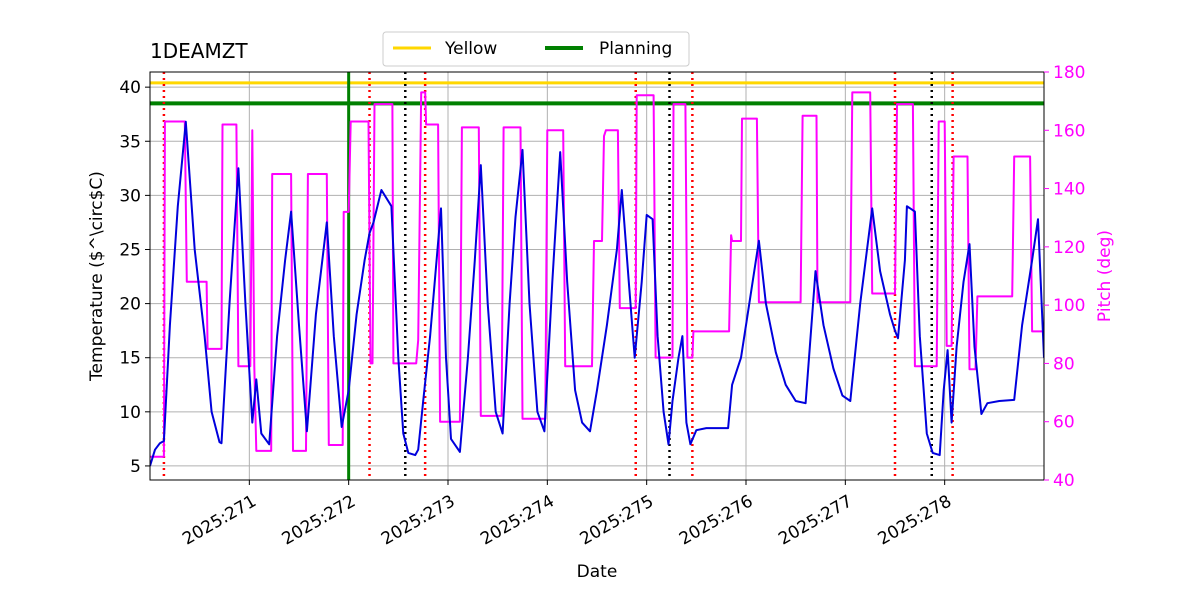 The height and width of the screenshot is (600, 1200). I want to click on y-tick-label: 40, so click(130, 88).